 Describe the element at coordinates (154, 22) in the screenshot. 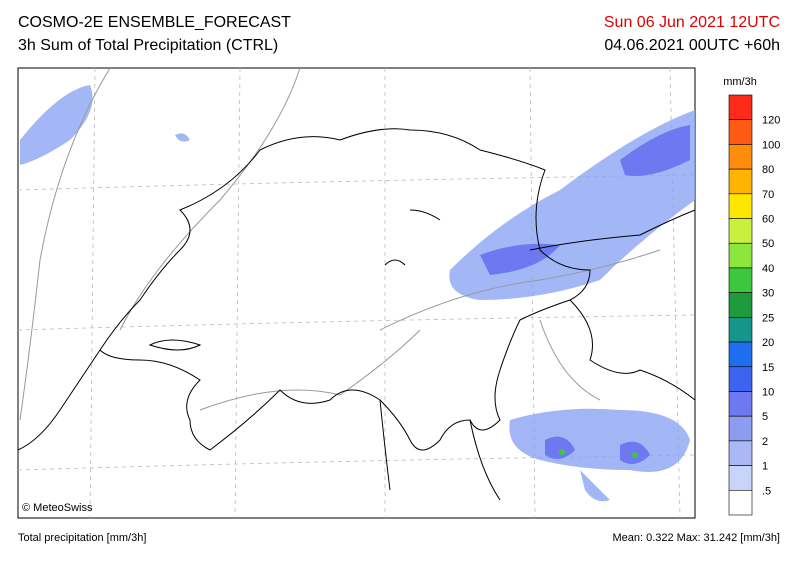

I see `title: COSMO-2E ENSEMBLE_FORECAST` at that location.